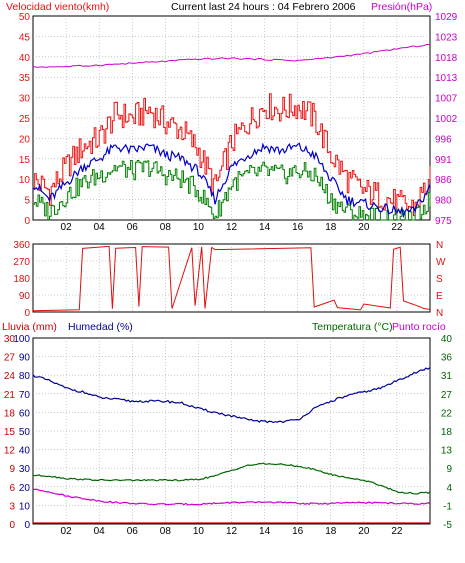 The height and width of the screenshot is (563, 465). What do you see at coordinates (12, 525) in the screenshot?
I see `rain-tick-label: 0` at bounding box center [12, 525].